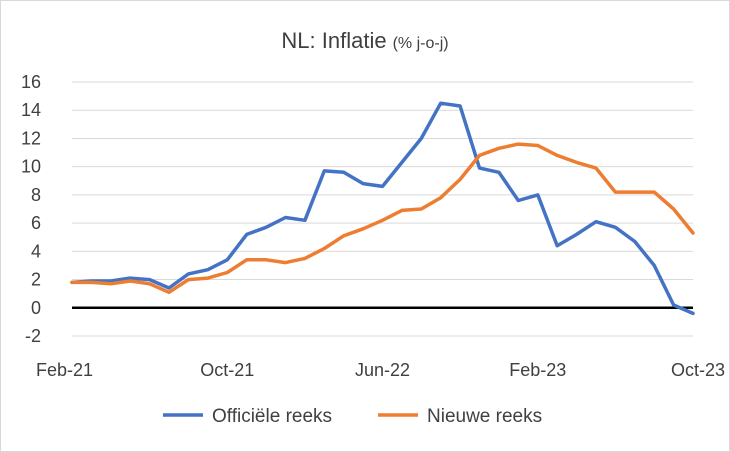 The height and width of the screenshot is (452, 730). Describe the element at coordinates (272, 416) in the screenshot. I see `legend-label: Officiële reeks` at that location.